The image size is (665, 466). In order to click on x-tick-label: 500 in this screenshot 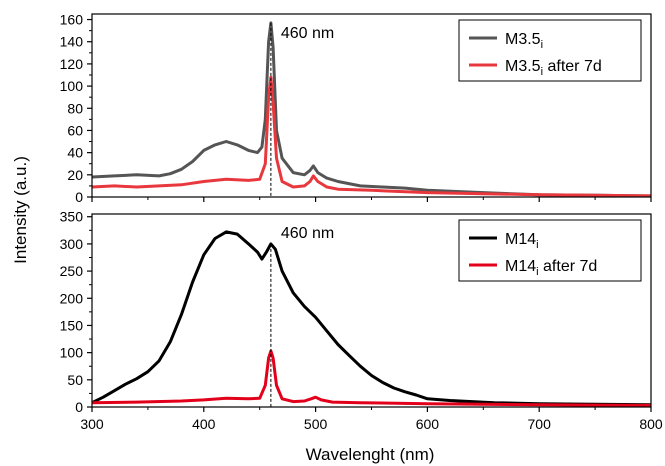, I will do `click(316, 424)`.